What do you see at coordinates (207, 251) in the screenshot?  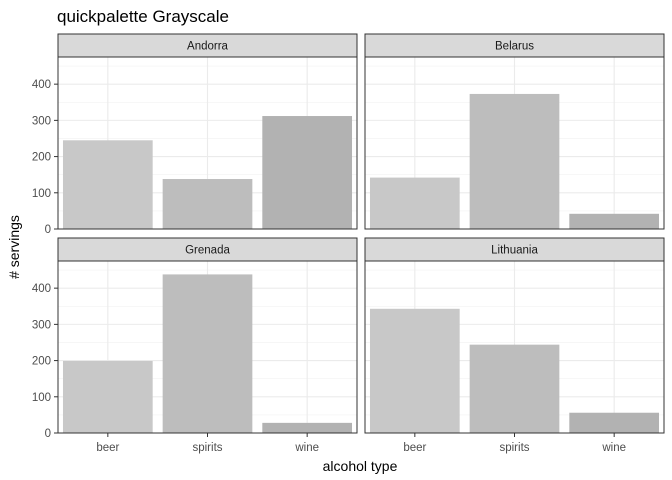 I see `facet-label: Grenada` at bounding box center [207, 251].